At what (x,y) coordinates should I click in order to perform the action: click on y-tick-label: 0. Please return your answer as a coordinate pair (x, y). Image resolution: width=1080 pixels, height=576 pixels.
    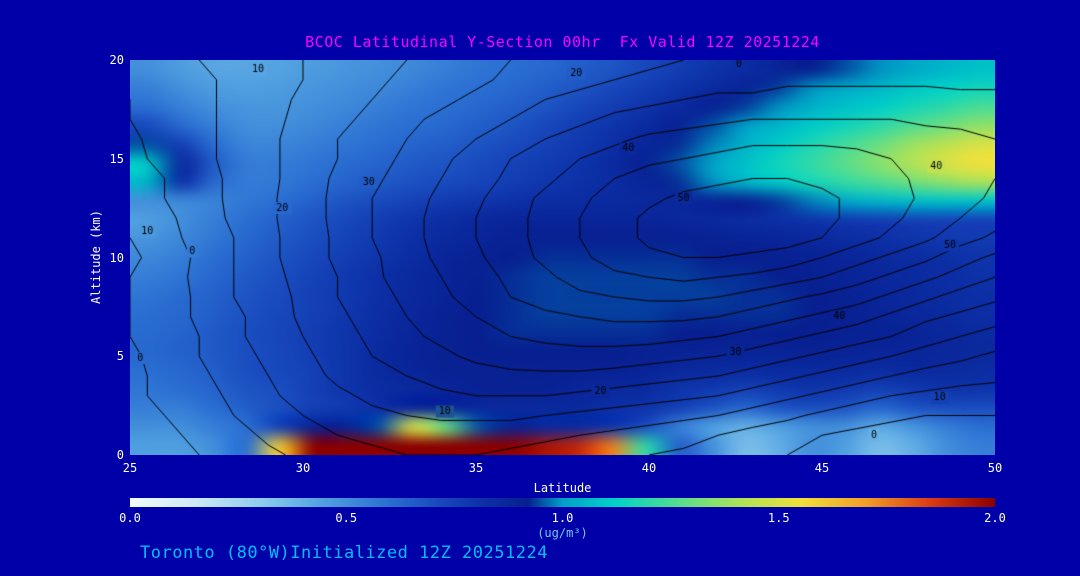
    Looking at the image, I should click on (120, 455).